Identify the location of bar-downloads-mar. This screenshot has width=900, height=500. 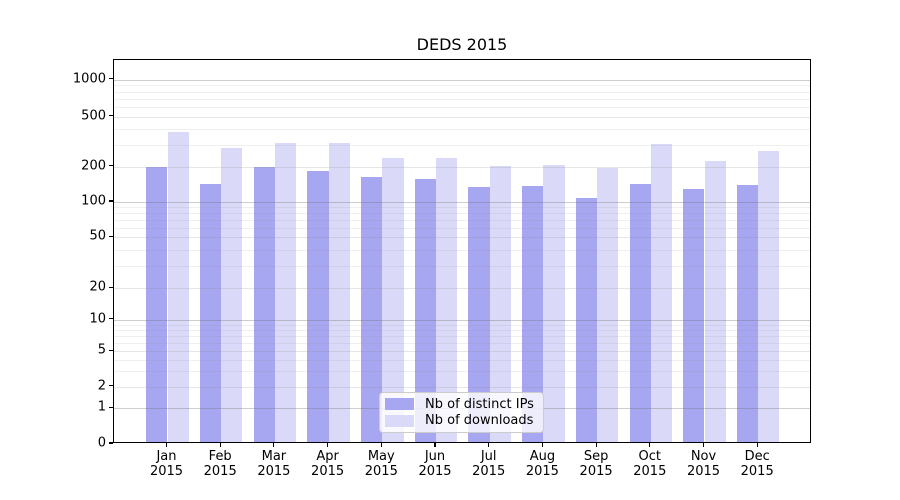
(285, 292).